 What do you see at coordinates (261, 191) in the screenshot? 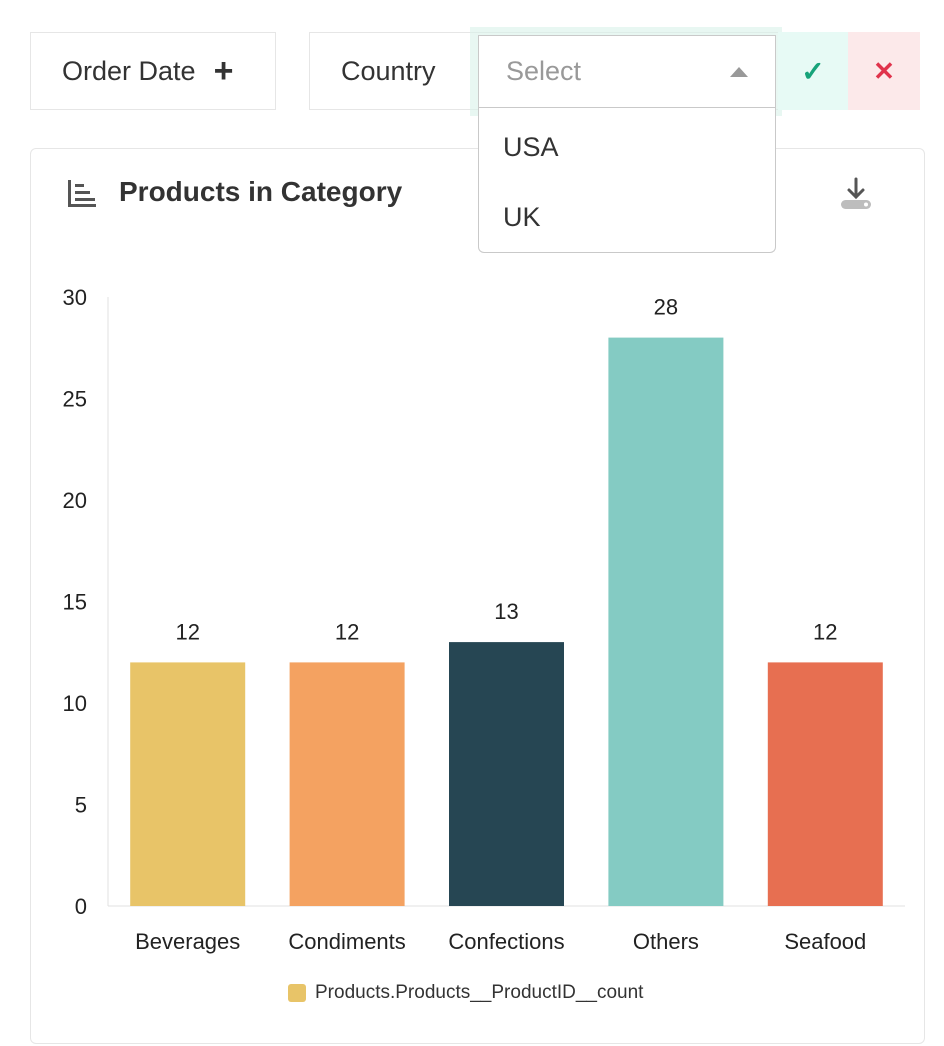
I see `chart-title: Products in Category` at bounding box center [261, 191].